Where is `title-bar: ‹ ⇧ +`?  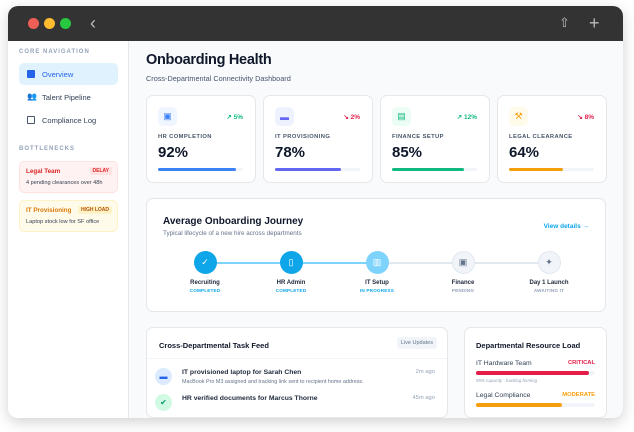
title-bar: ‹ ⇧ + is located at coordinates (315, 23).